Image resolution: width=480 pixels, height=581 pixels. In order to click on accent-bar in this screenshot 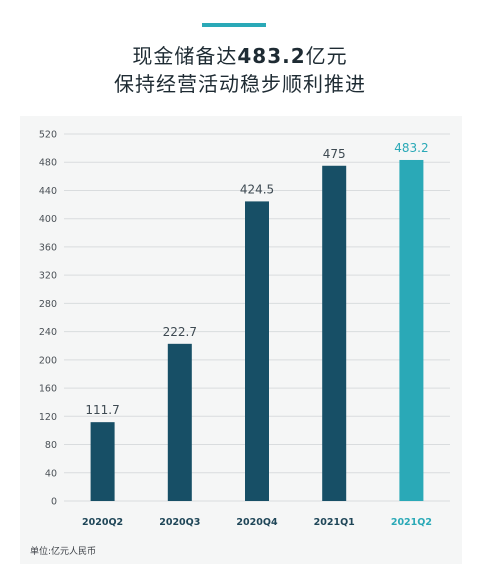, I will do `click(234, 25)`.